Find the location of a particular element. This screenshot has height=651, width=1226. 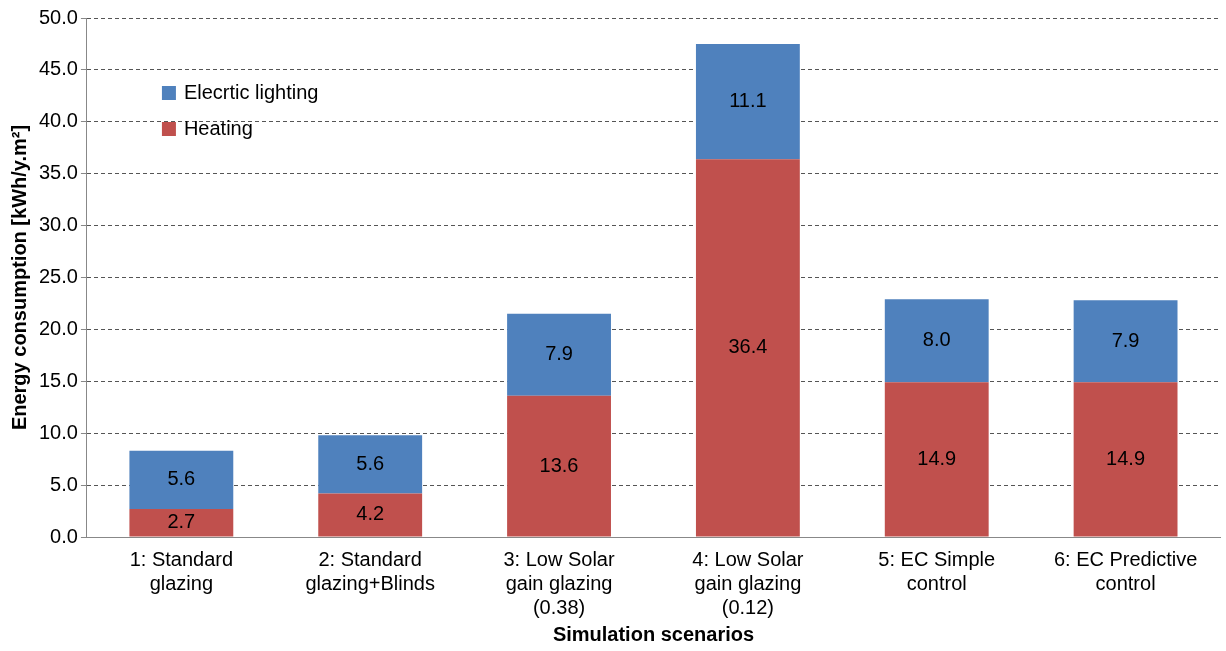

x-axis-title: Simulation scenarios is located at coordinates (653, 633).